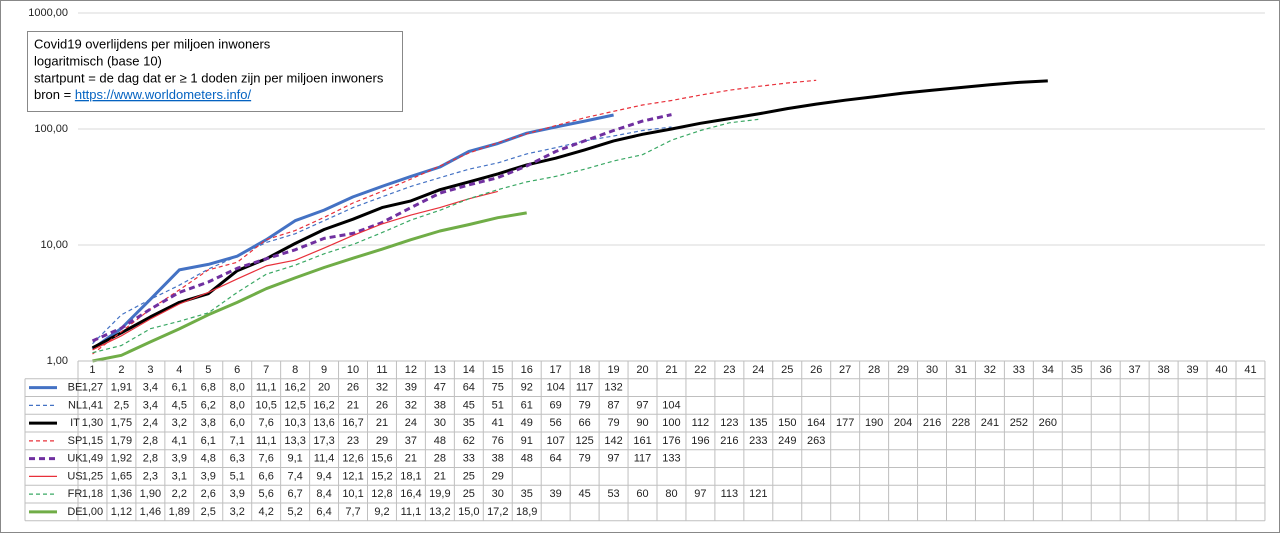 Image resolution: width=1280 pixels, height=533 pixels. Describe the element at coordinates (671, 370) in the screenshot. I see `x-tick-label: 21` at that location.